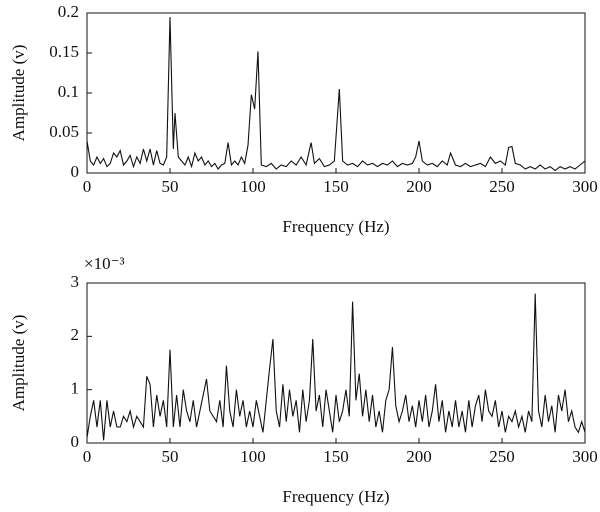 The width and height of the screenshot is (600, 512). What do you see at coordinates (64, 51) in the screenshot?
I see `y-tick-label: 0.15` at bounding box center [64, 51].